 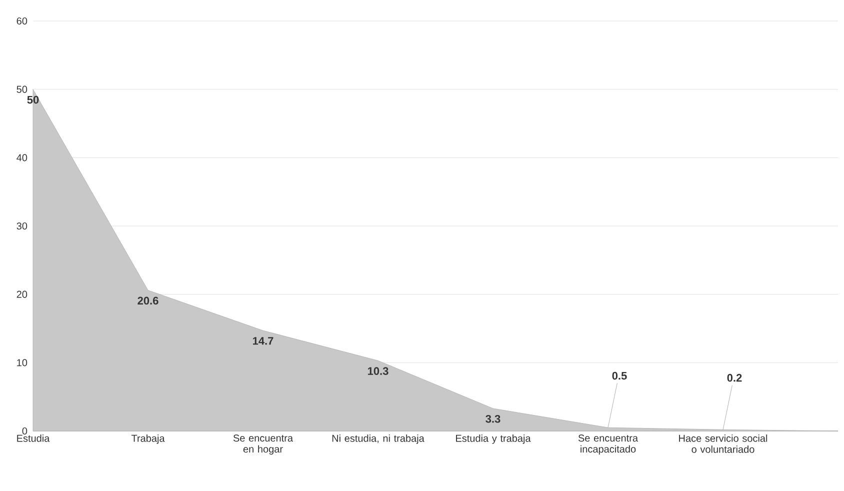 What do you see at coordinates (148, 439) in the screenshot?
I see `x-tick-label: Trabaja` at bounding box center [148, 439].